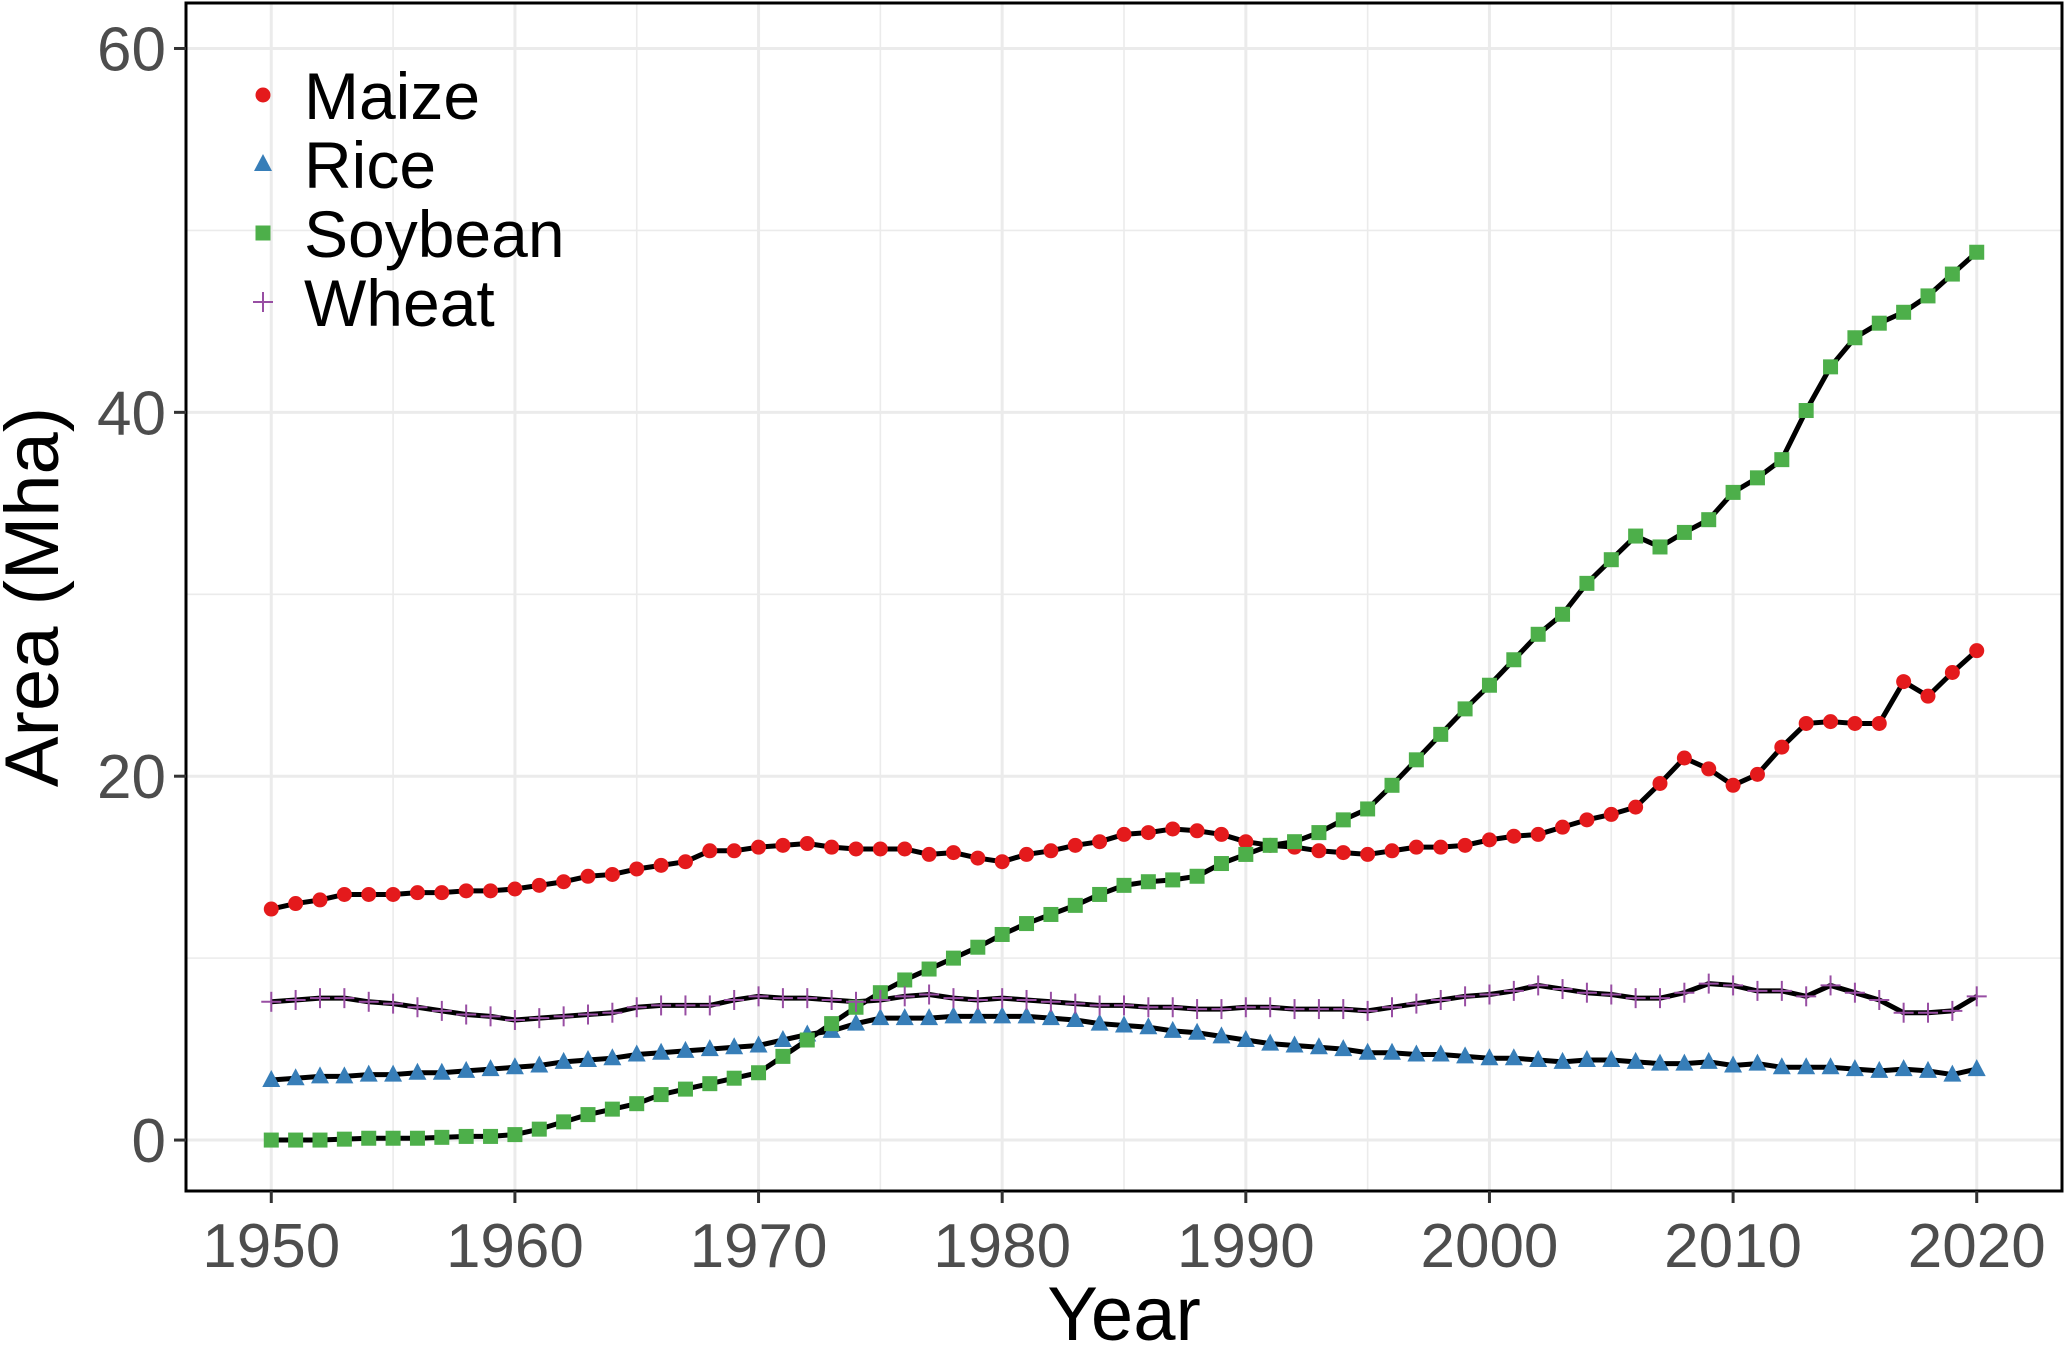 This screenshot has width=2067, height=1349. What do you see at coordinates (131, 49) in the screenshot?
I see `y-tick-label: 60` at bounding box center [131, 49].